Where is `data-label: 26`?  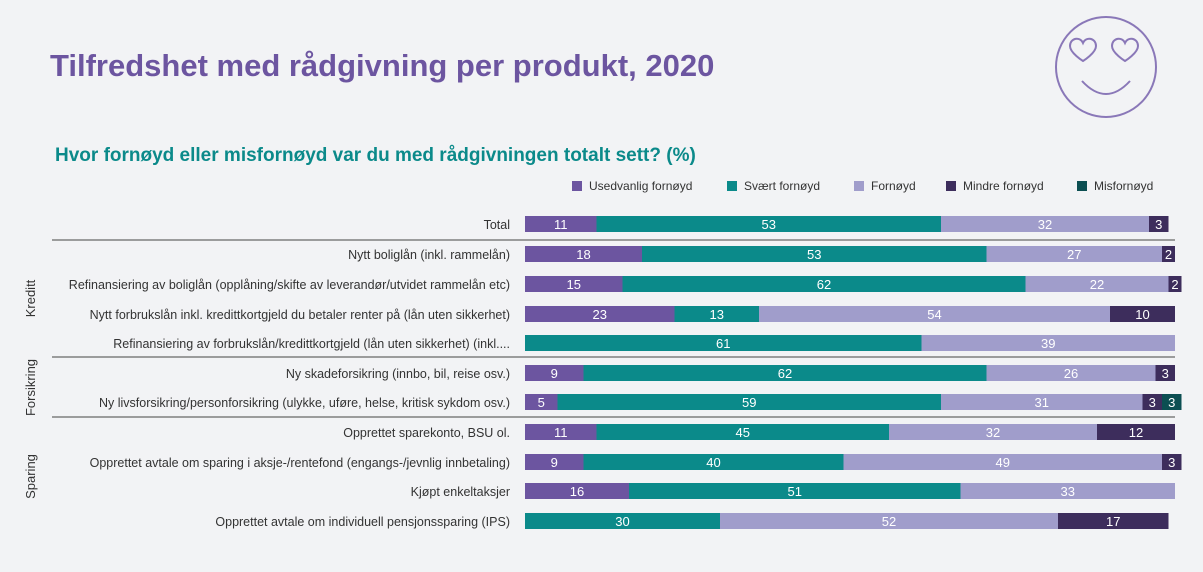 data-label: 26 is located at coordinates (1071, 373).